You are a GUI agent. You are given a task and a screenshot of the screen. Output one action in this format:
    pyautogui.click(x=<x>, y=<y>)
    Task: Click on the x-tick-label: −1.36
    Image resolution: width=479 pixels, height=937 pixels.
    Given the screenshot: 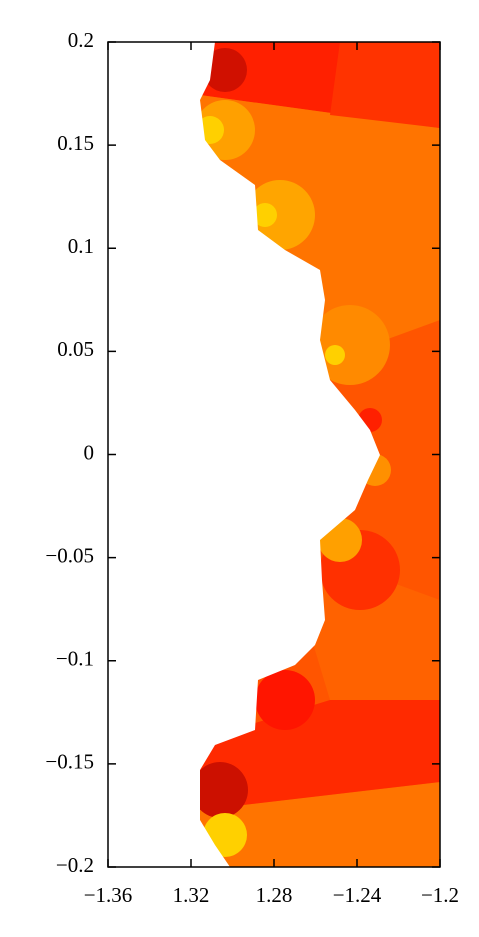 What is the action you would take?
    pyautogui.click(x=108, y=895)
    